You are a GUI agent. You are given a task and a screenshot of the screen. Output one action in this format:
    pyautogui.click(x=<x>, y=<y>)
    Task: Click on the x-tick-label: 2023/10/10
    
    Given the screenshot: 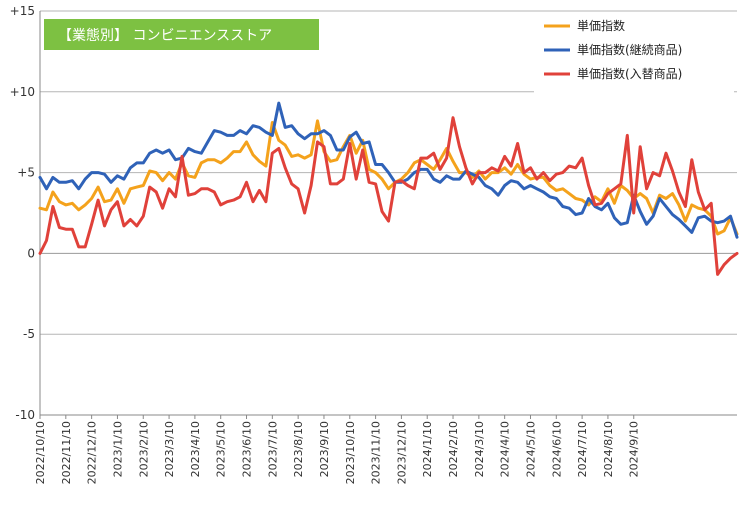 What is the action you would take?
    pyautogui.click(x=350, y=452)
    